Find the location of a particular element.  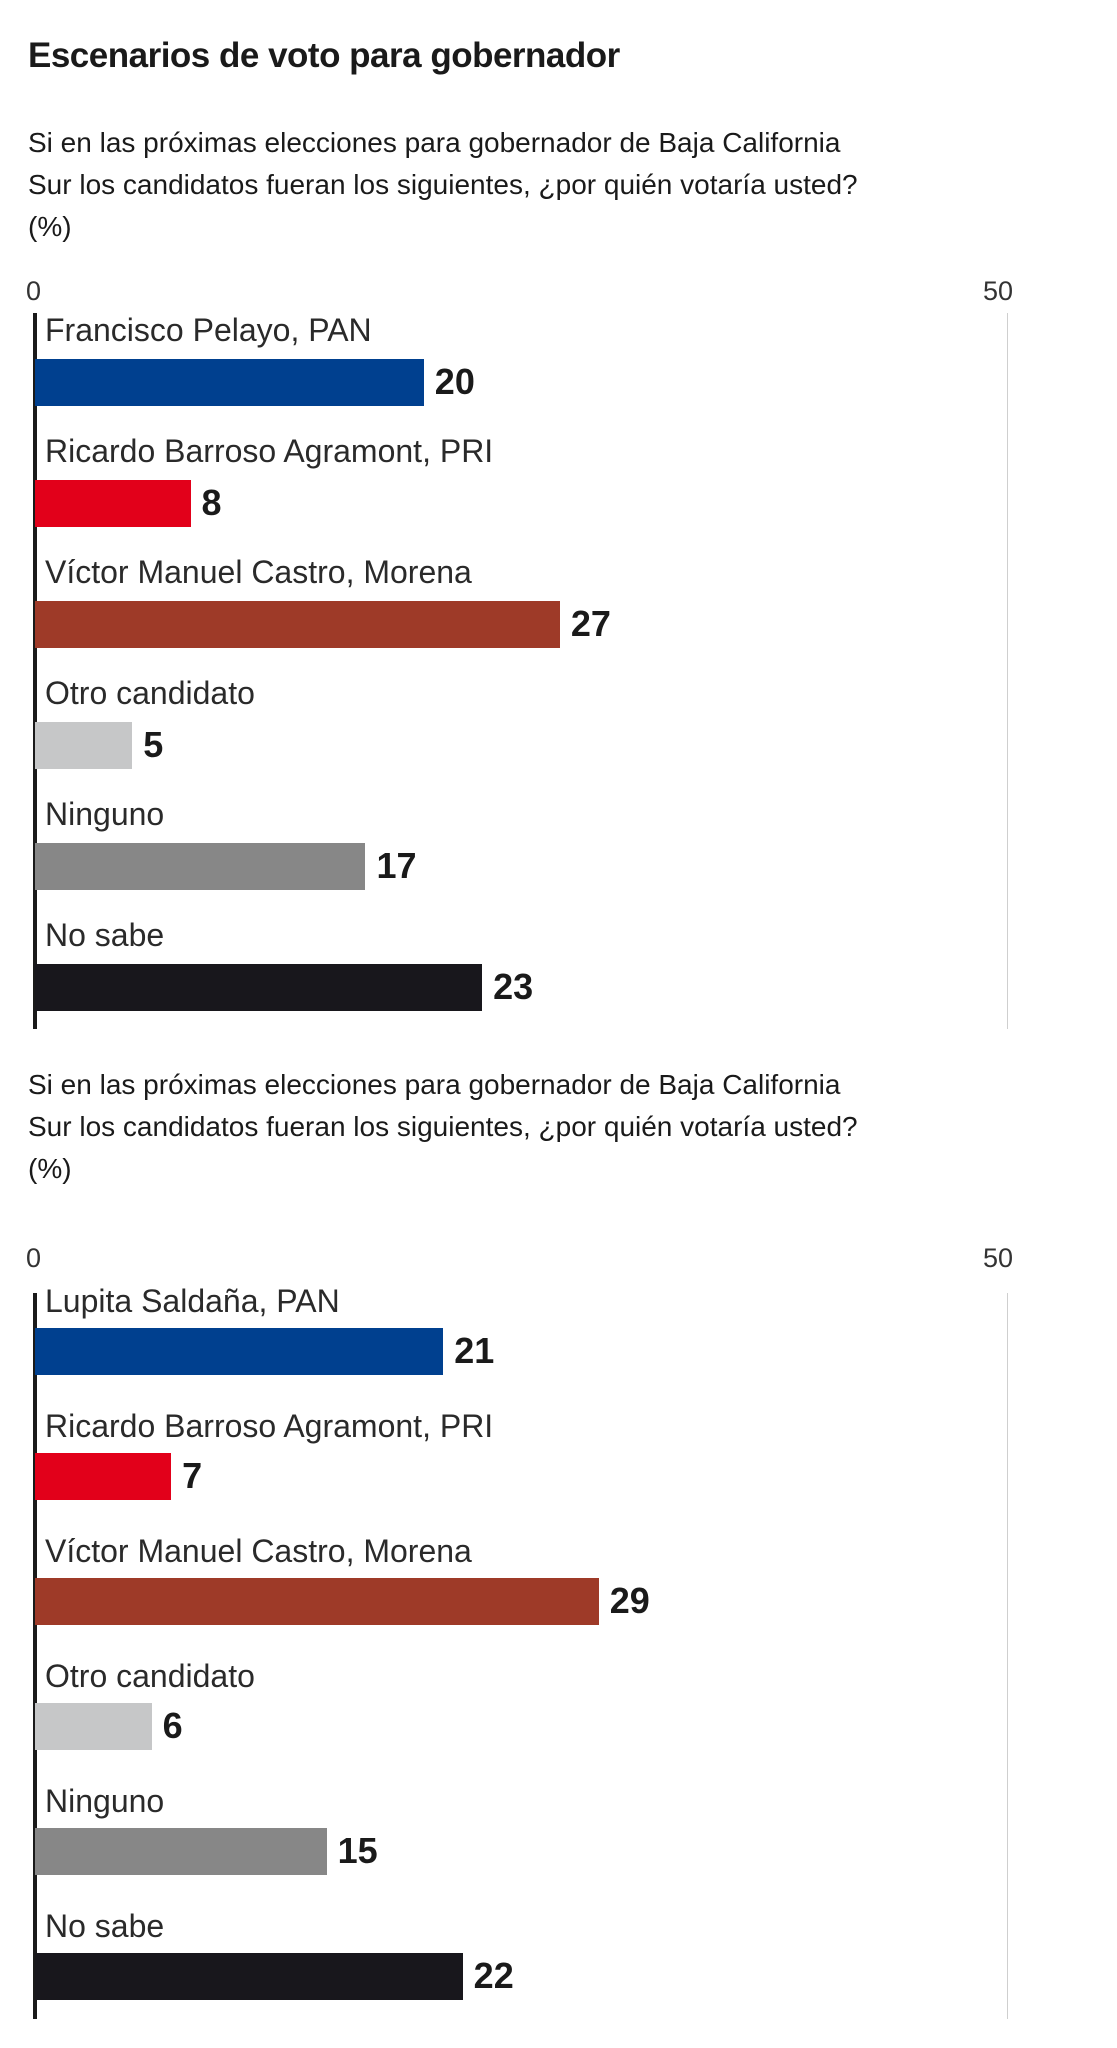

bar-value: 22 is located at coordinates (493, 1975).